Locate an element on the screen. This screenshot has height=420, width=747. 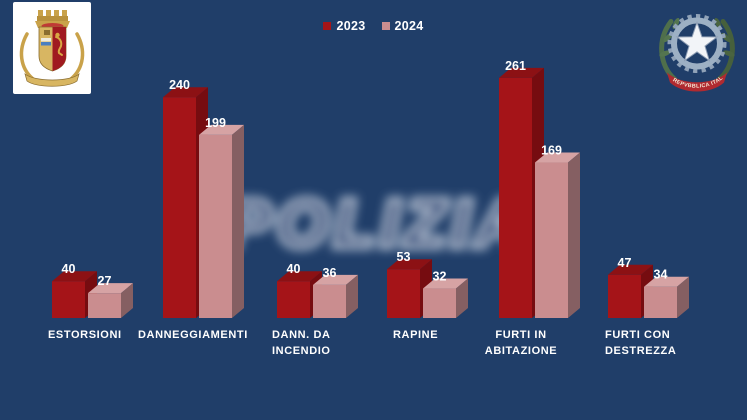
star-icon is located at coordinates (697, 41).